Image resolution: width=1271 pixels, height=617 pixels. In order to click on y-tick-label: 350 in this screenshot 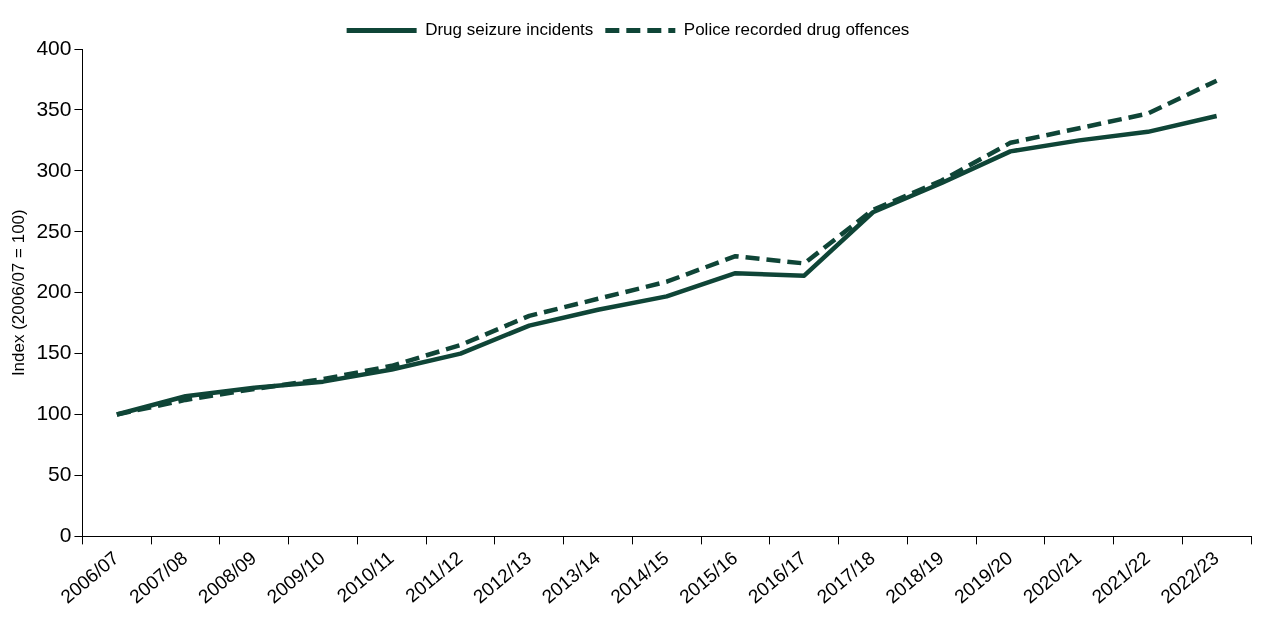, I will do `click(54, 108)`.